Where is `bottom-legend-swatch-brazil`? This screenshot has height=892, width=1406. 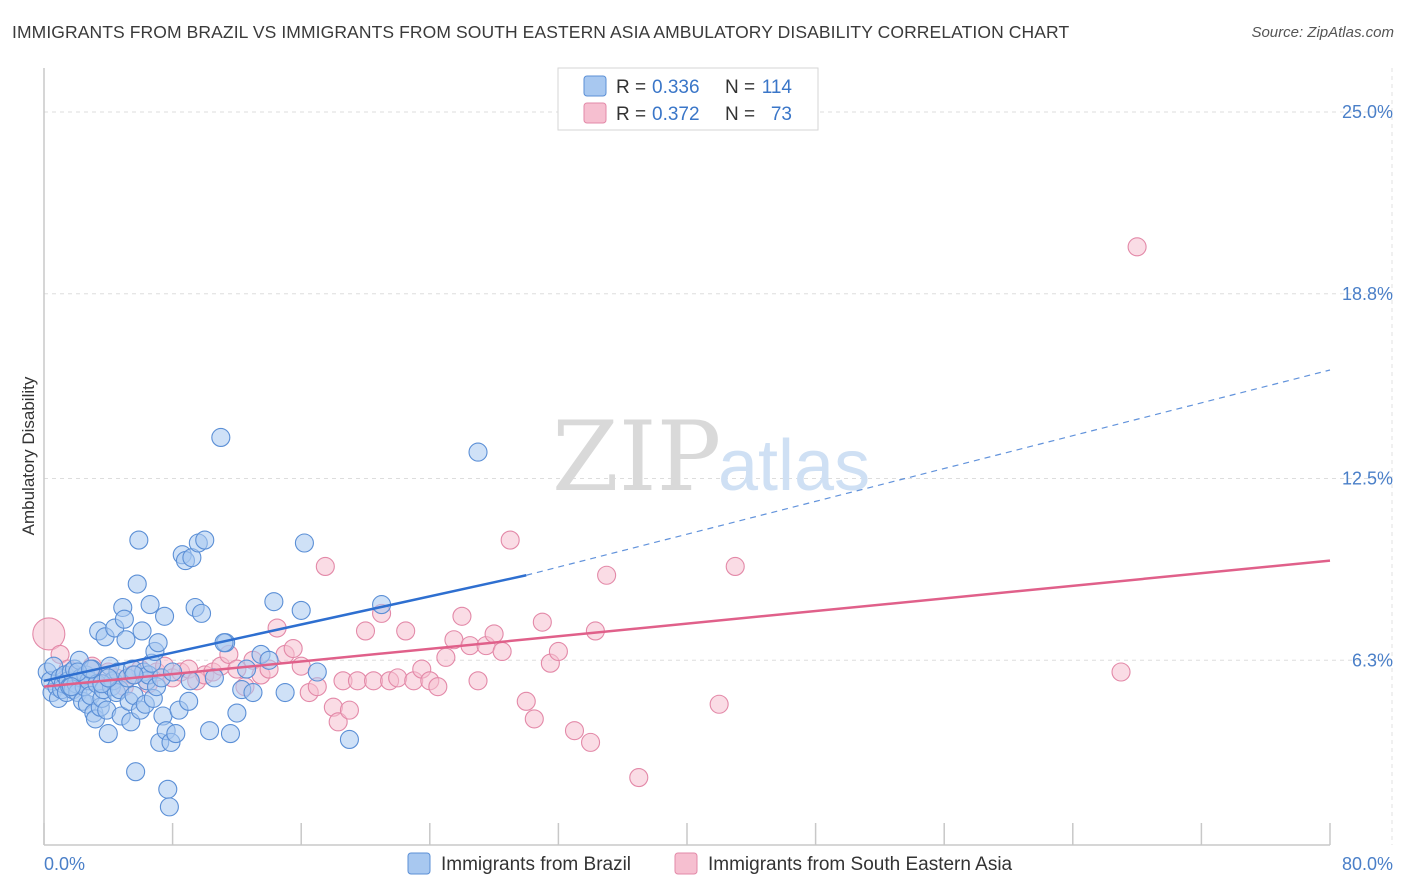
bottom-legend-swatch-brazil is located at coordinates (419, 863).